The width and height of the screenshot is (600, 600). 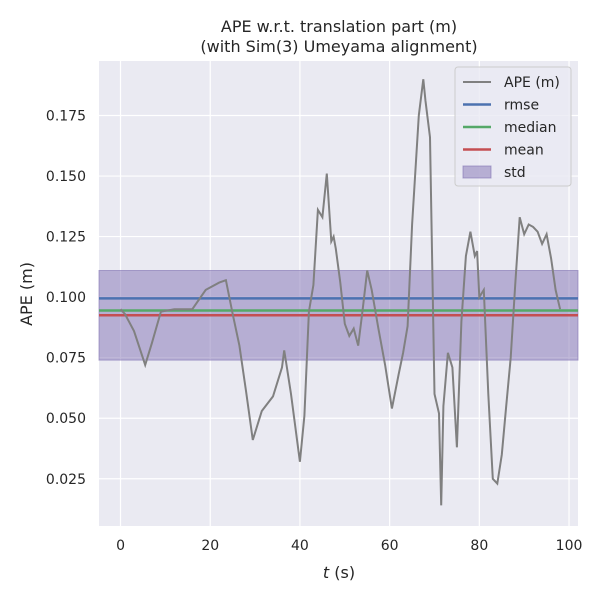 I want to click on y-tick-label: 0.150, so click(x=66, y=177).